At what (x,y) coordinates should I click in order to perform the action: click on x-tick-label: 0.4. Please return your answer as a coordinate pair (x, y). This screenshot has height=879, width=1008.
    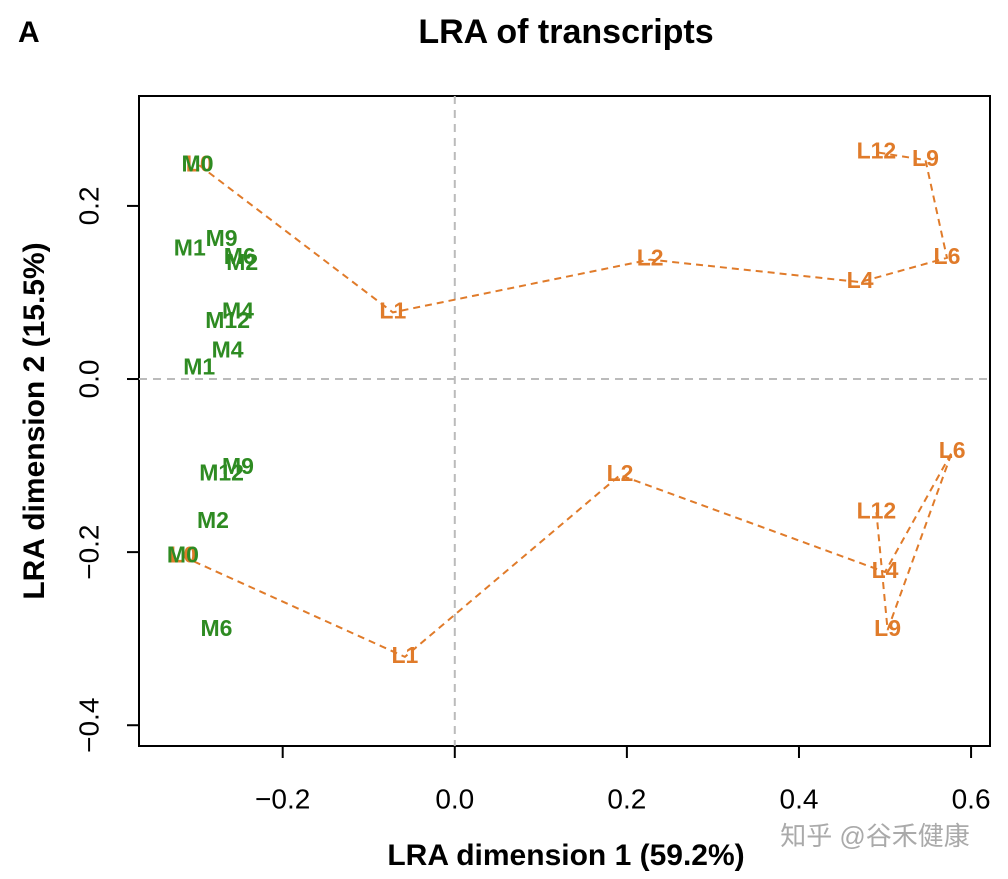
    Looking at the image, I should click on (799, 798).